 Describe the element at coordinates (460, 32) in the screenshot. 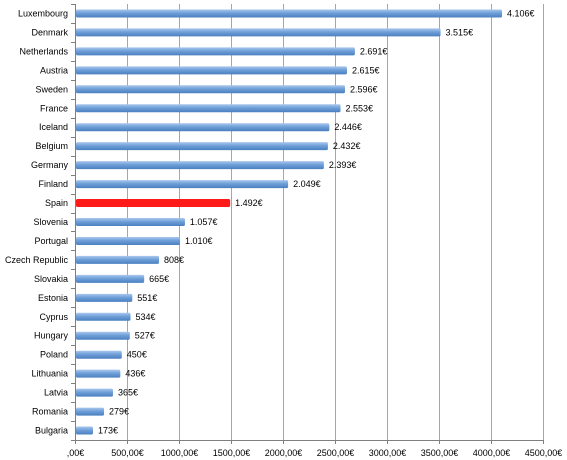

I see `value-label-denmark: 3.515€` at that location.